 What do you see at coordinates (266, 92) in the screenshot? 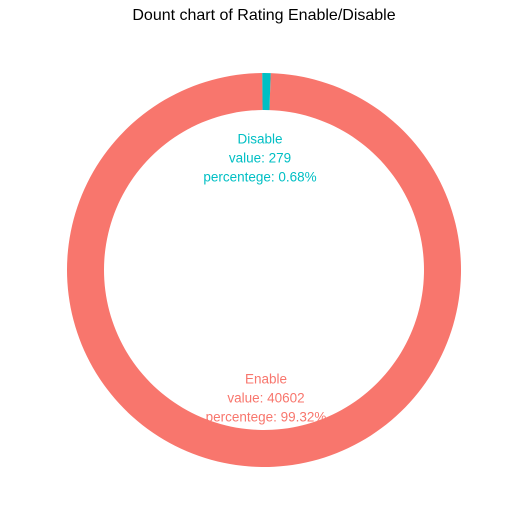
I see `donut-slice-disable` at bounding box center [266, 92].